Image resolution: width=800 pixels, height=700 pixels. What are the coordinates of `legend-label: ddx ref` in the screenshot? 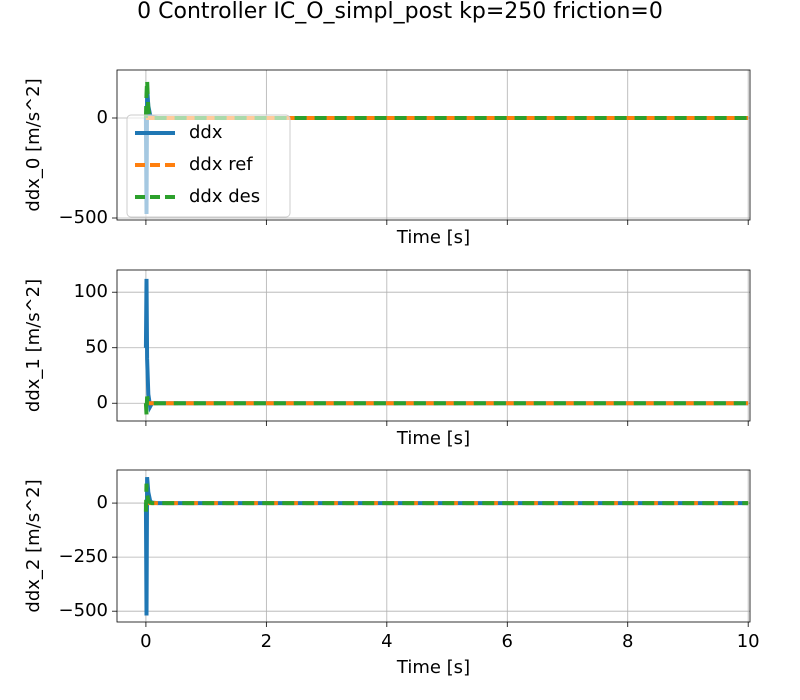 It's located at (221, 164).